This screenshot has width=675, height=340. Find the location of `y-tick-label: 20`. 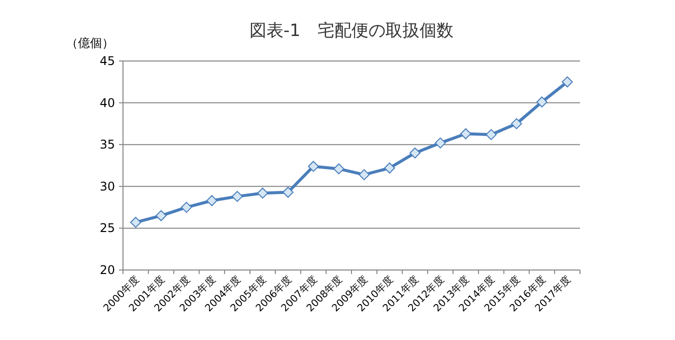

y-tick-label: 20 is located at coordinates (107, 270).